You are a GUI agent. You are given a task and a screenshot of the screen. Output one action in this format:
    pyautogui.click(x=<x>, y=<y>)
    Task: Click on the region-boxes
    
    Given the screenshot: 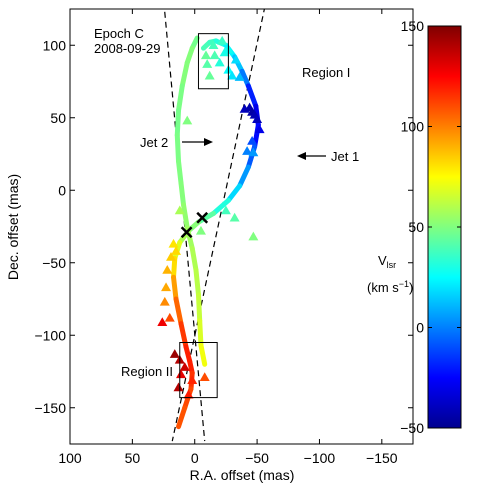 What is the action you would take?
    pyautogui.click(x=204, y=216)
    